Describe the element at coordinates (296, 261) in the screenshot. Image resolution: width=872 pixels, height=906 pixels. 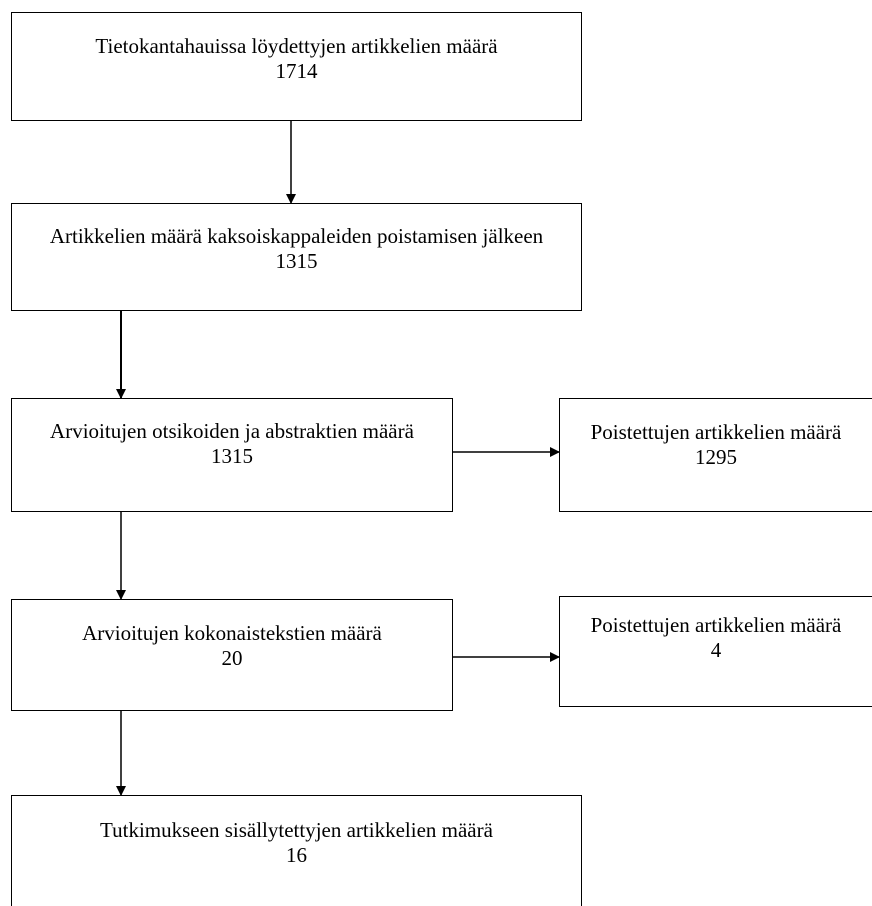
I see `box-after-duplicates-removed-count: 1315` at that location.